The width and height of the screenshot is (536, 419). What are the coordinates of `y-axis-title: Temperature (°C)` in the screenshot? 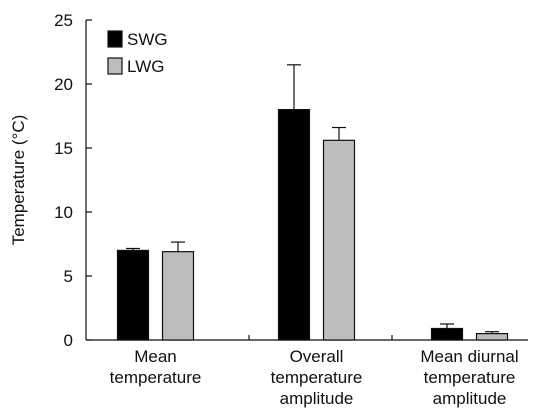 It's located at (18, 180).